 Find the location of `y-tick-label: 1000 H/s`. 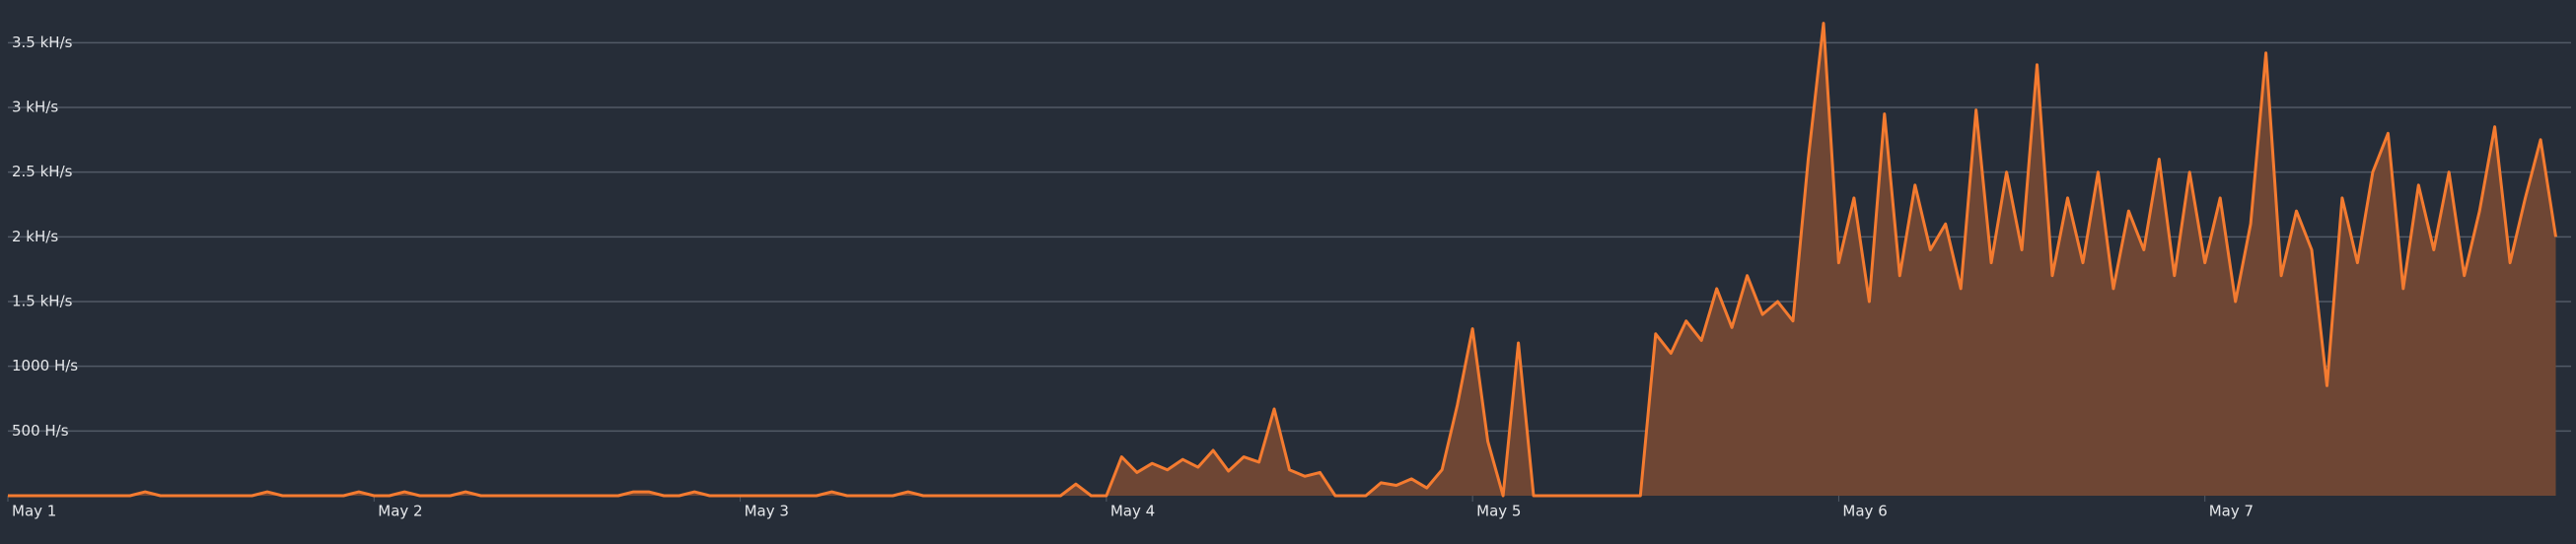

y-tick-label: 1000 H/s is located at coordinates (45, 365).